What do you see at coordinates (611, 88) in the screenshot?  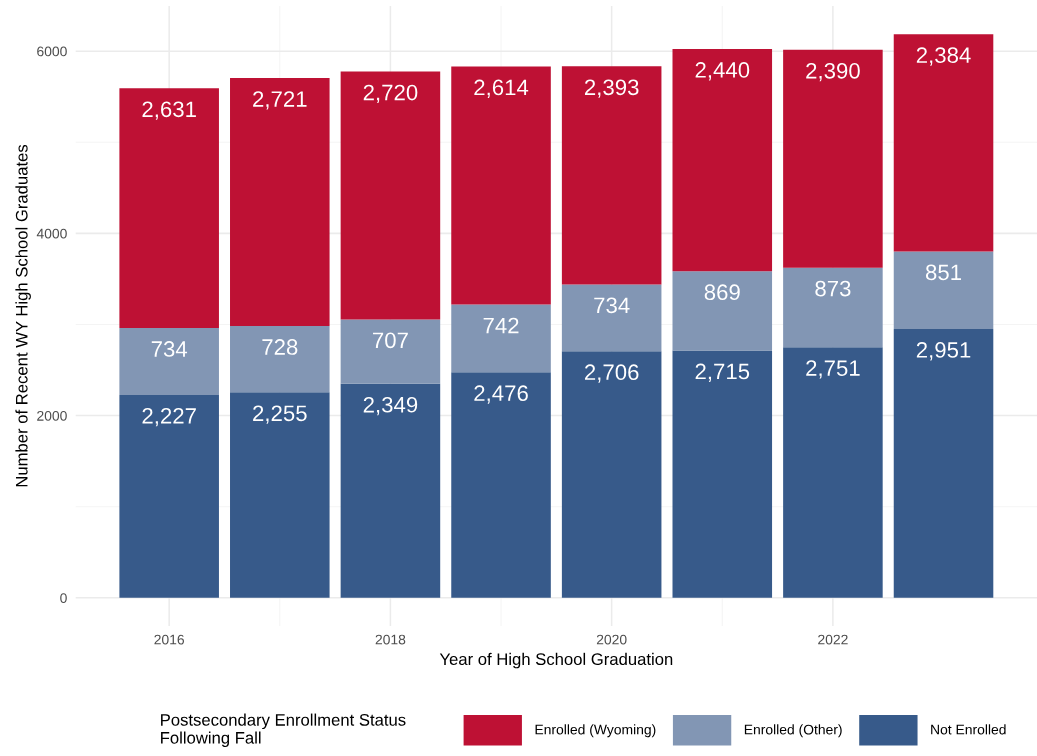 I see `data-label: 2,393` at bounding box center [611, 88].